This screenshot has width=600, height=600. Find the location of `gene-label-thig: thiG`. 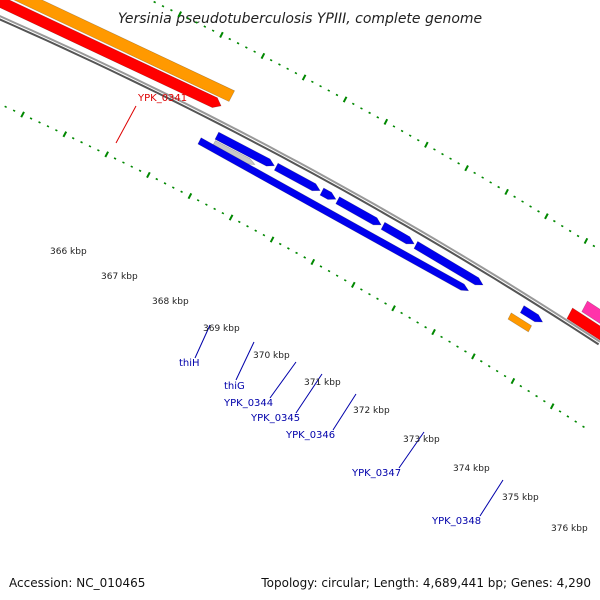

gene-label-thig: thiG is located at coordinates (234, 386).